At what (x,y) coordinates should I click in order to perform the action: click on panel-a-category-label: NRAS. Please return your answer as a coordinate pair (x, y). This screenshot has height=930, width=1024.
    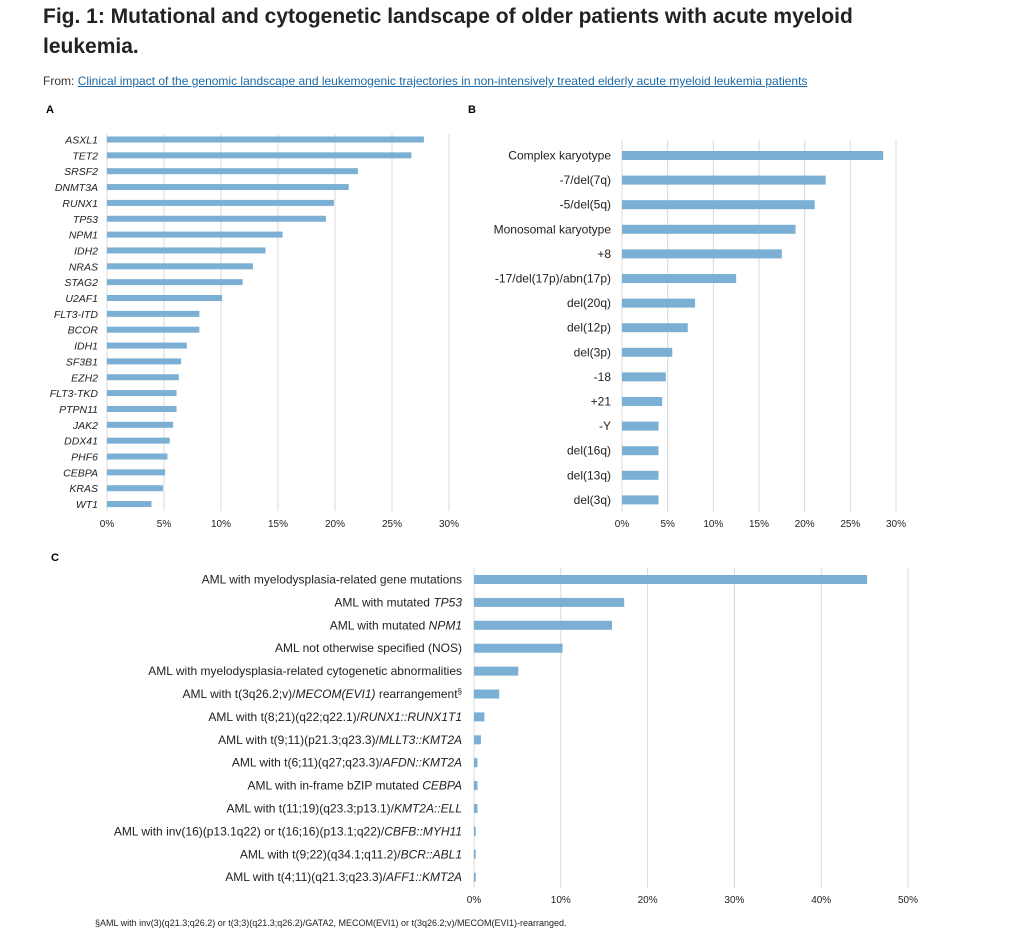
    Looking at the image, I should click on (83, 267).